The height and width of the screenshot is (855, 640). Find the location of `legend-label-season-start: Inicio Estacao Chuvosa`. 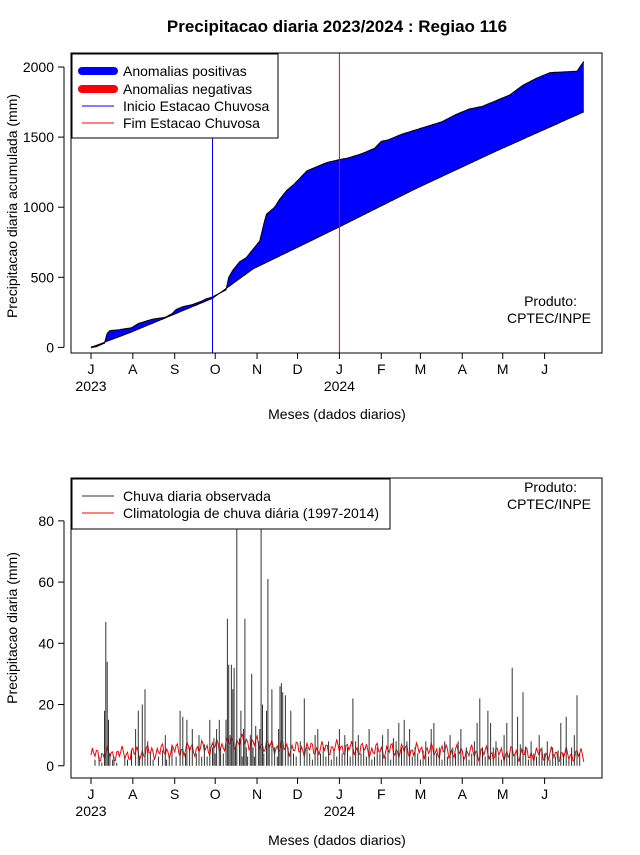

legend-label-season-start: Inicio Estacao Chuvosa is located at coordinates (196, 106).